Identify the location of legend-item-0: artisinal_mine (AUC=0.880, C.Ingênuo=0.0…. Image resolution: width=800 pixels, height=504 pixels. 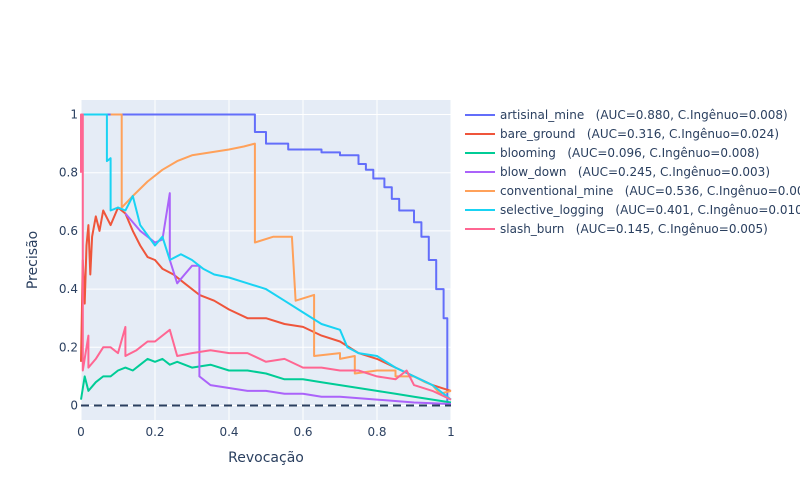
(626, 115).